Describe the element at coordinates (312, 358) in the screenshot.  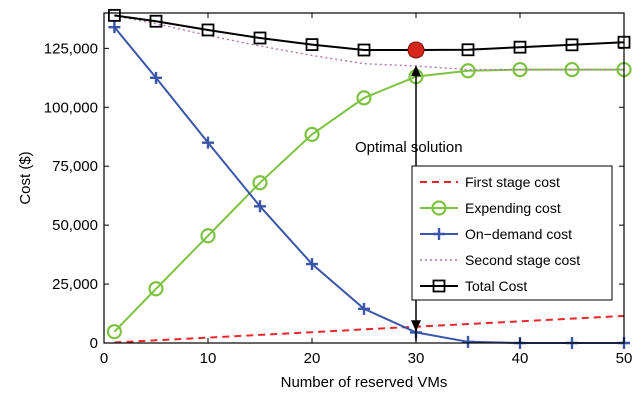
I see `x-tick-label: 20` at that location.